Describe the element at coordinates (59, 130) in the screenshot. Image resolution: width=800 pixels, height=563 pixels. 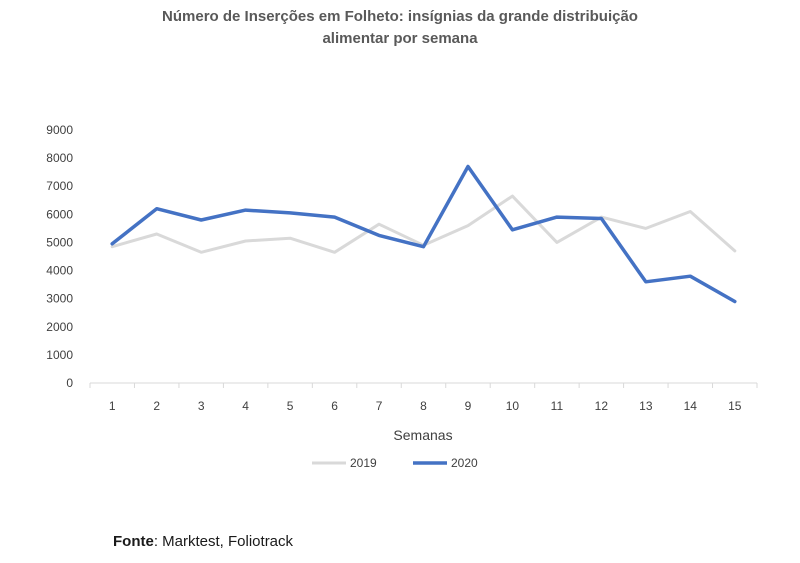
I see `y-tick-label: 9000` at that location.